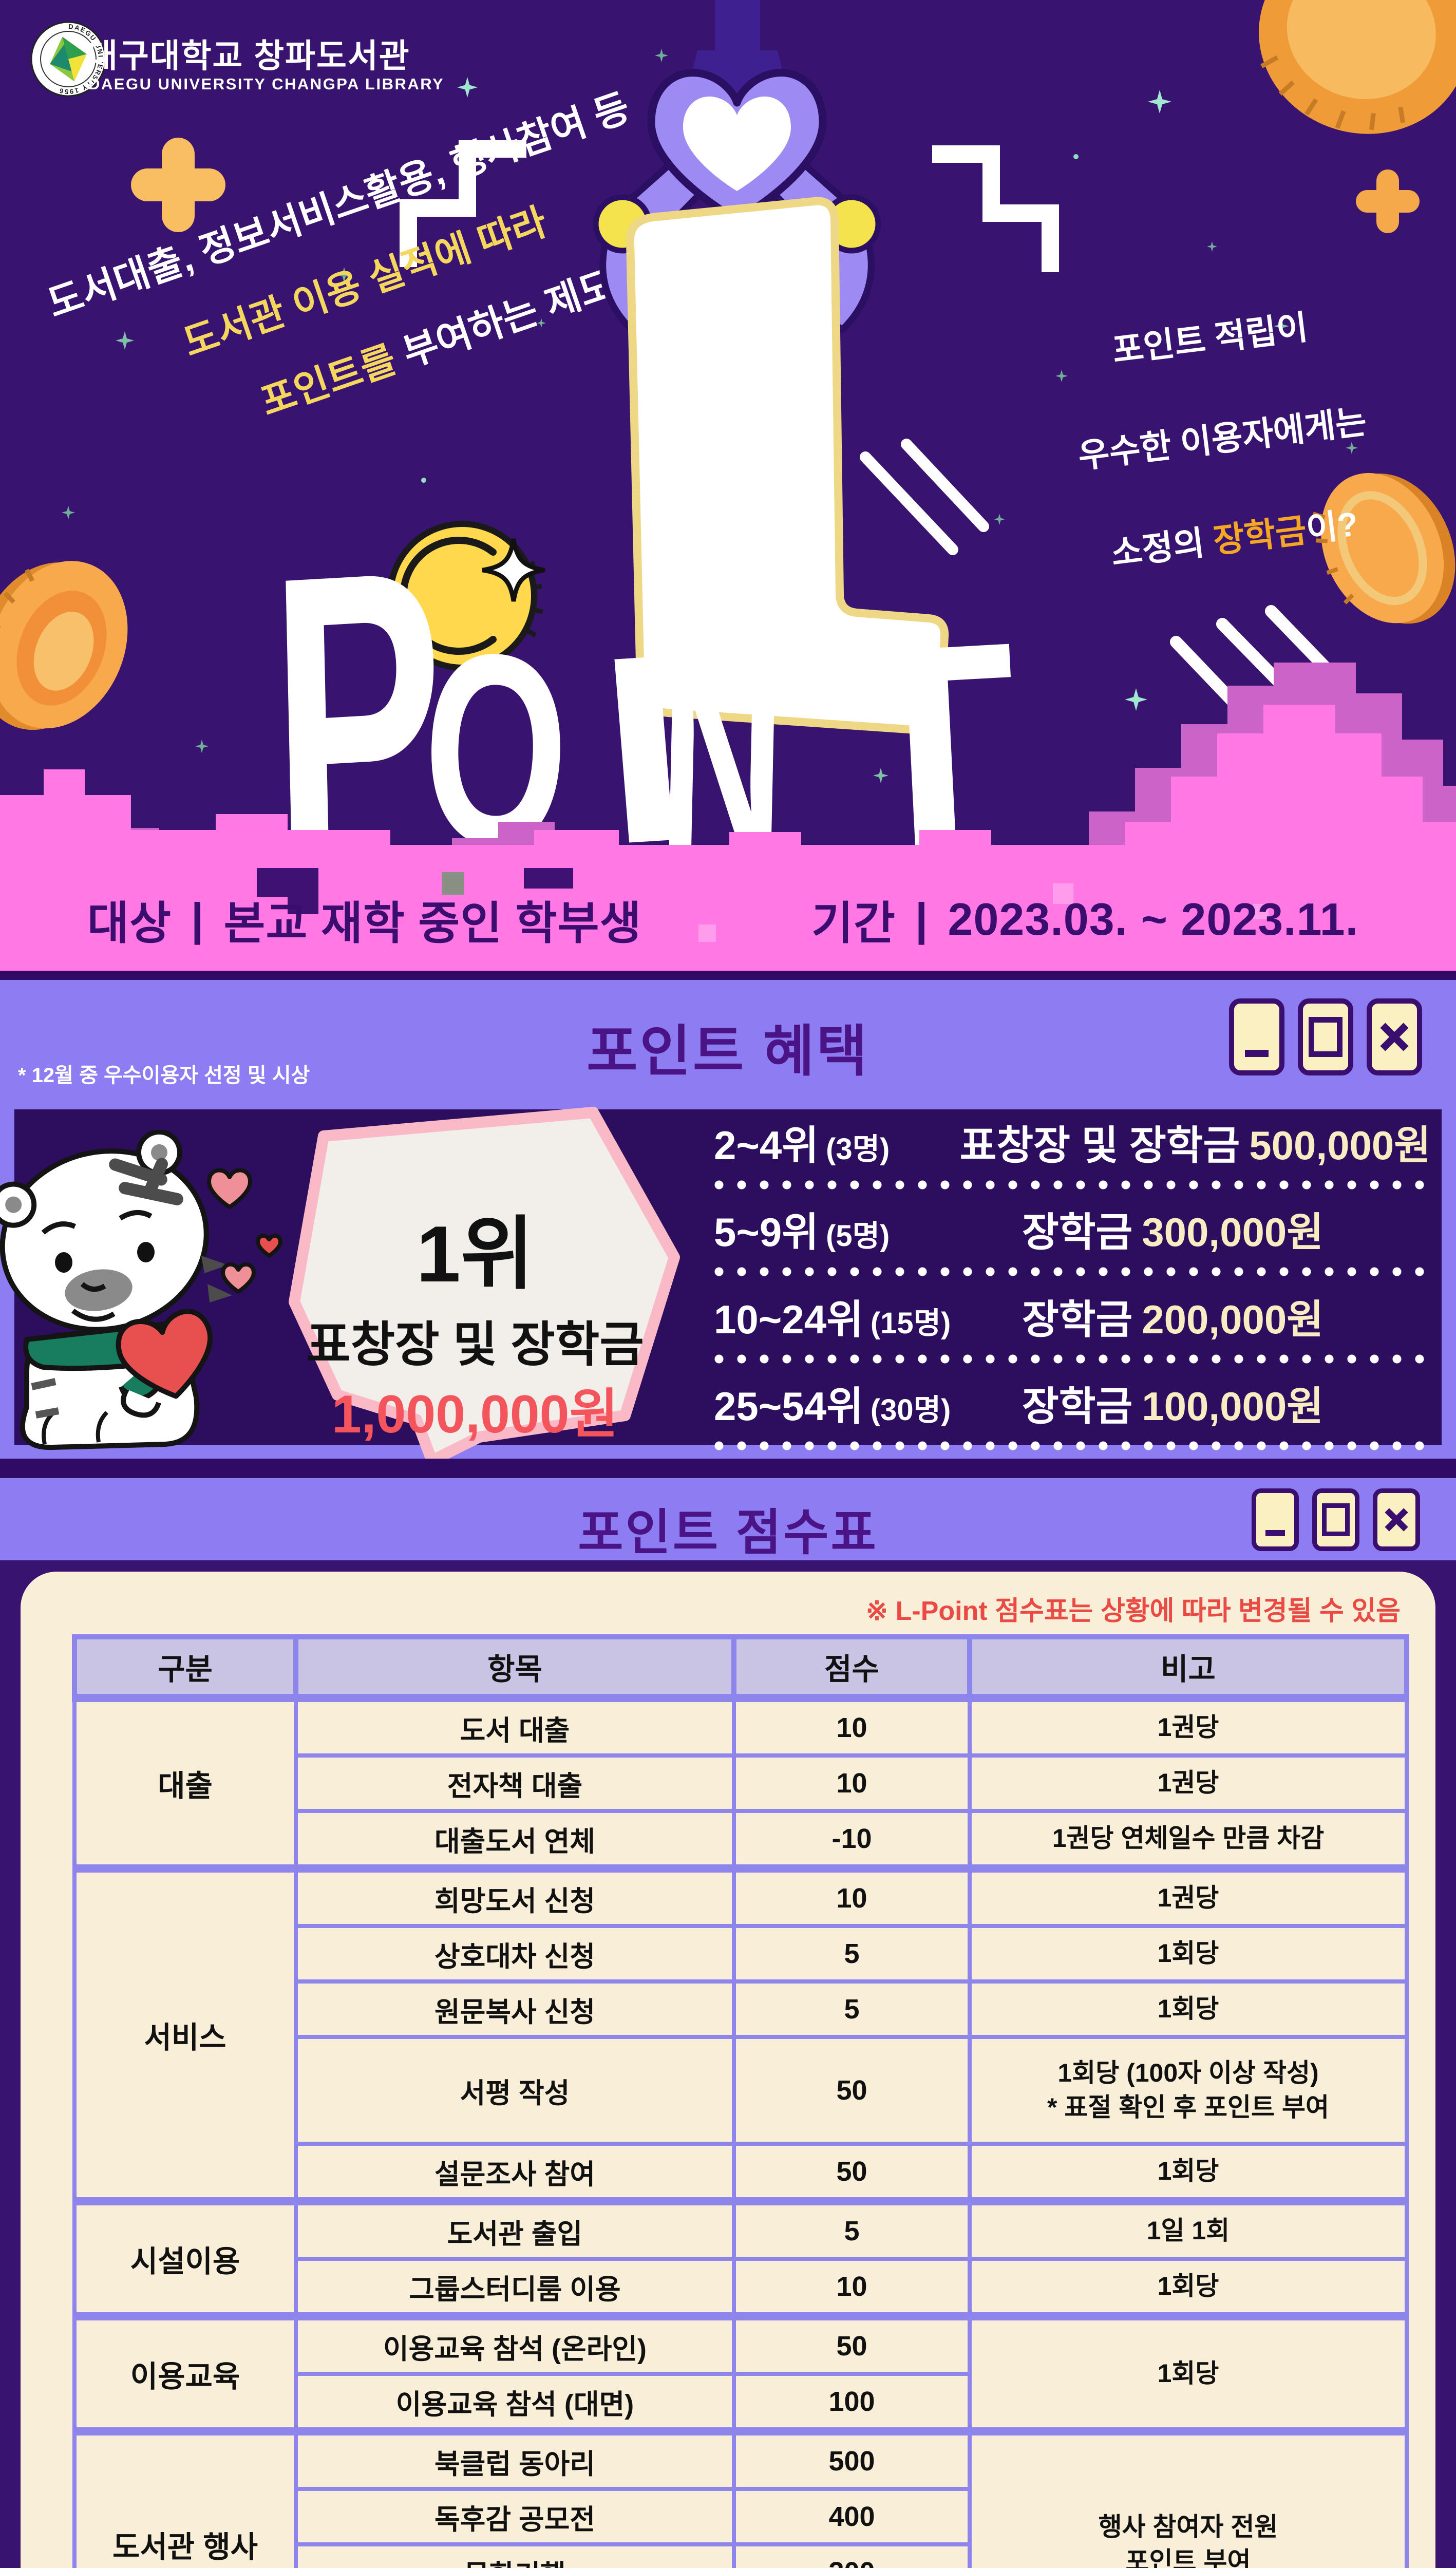 The height and width of the screenshot is (2568, 1456). What do you see at coordinates (141, 1290) in the screenshot?
I see `tiger-mascot` at bounding box center [141, 1290].